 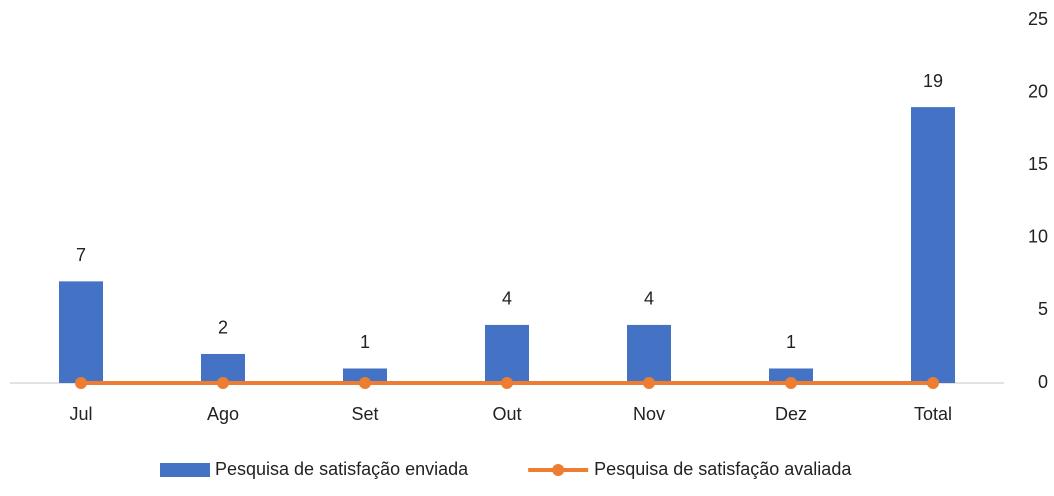 I want to click on x-tick-label: Total, so click(x=933, y=414).